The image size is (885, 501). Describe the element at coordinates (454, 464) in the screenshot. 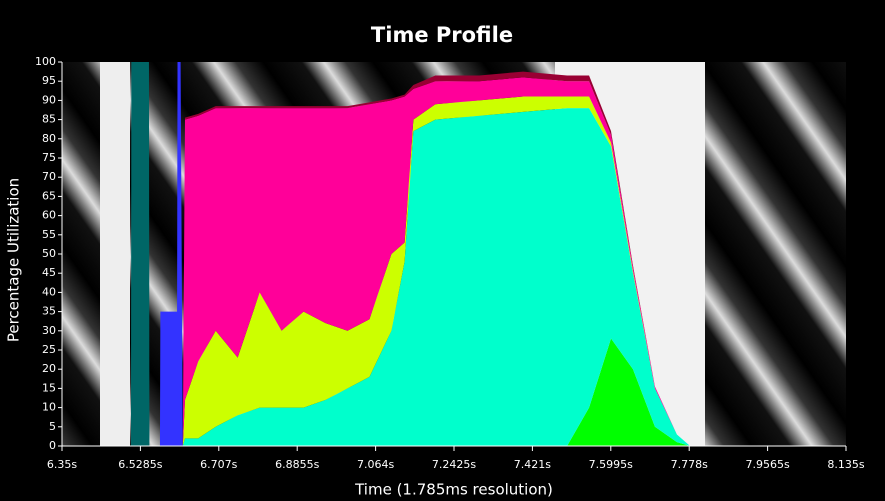

I see `x-tick-label: 7.2425s` at that location.